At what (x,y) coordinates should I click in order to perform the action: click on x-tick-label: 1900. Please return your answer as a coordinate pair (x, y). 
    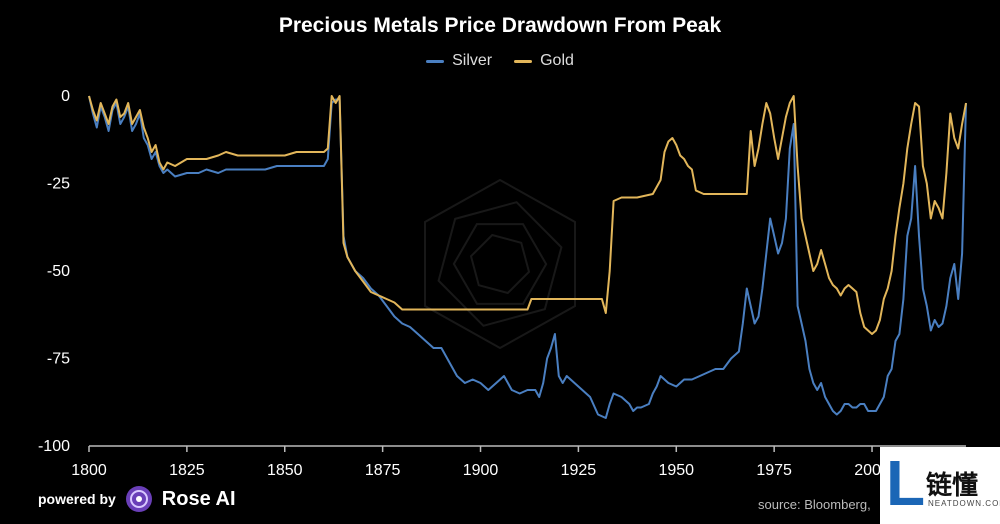
    Looking at the image, I should click on (481, 470).